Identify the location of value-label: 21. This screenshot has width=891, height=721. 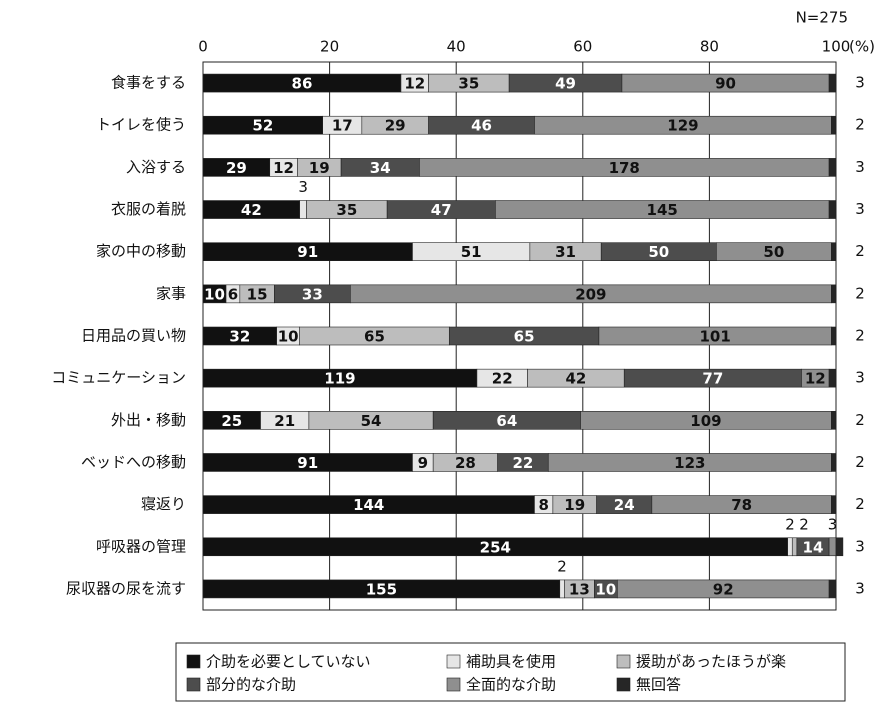
(284, 421).